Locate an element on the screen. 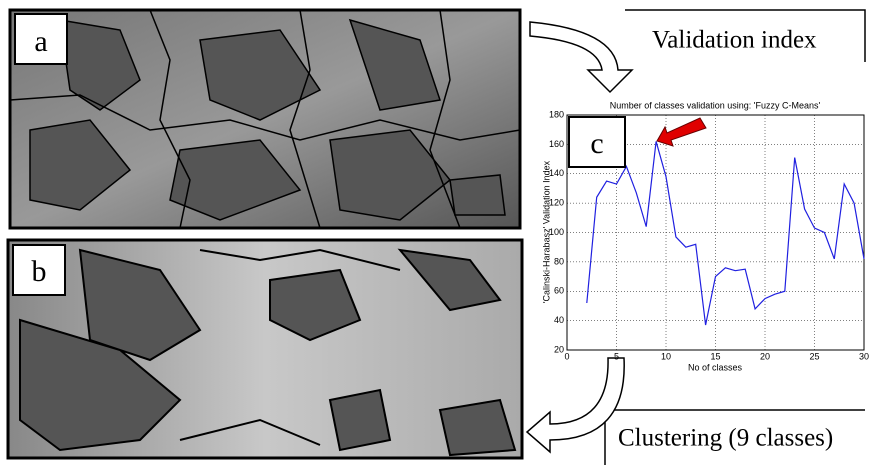 The width and height of the screenshot is (869, 470). data-line is located at coordinates (725, 233).